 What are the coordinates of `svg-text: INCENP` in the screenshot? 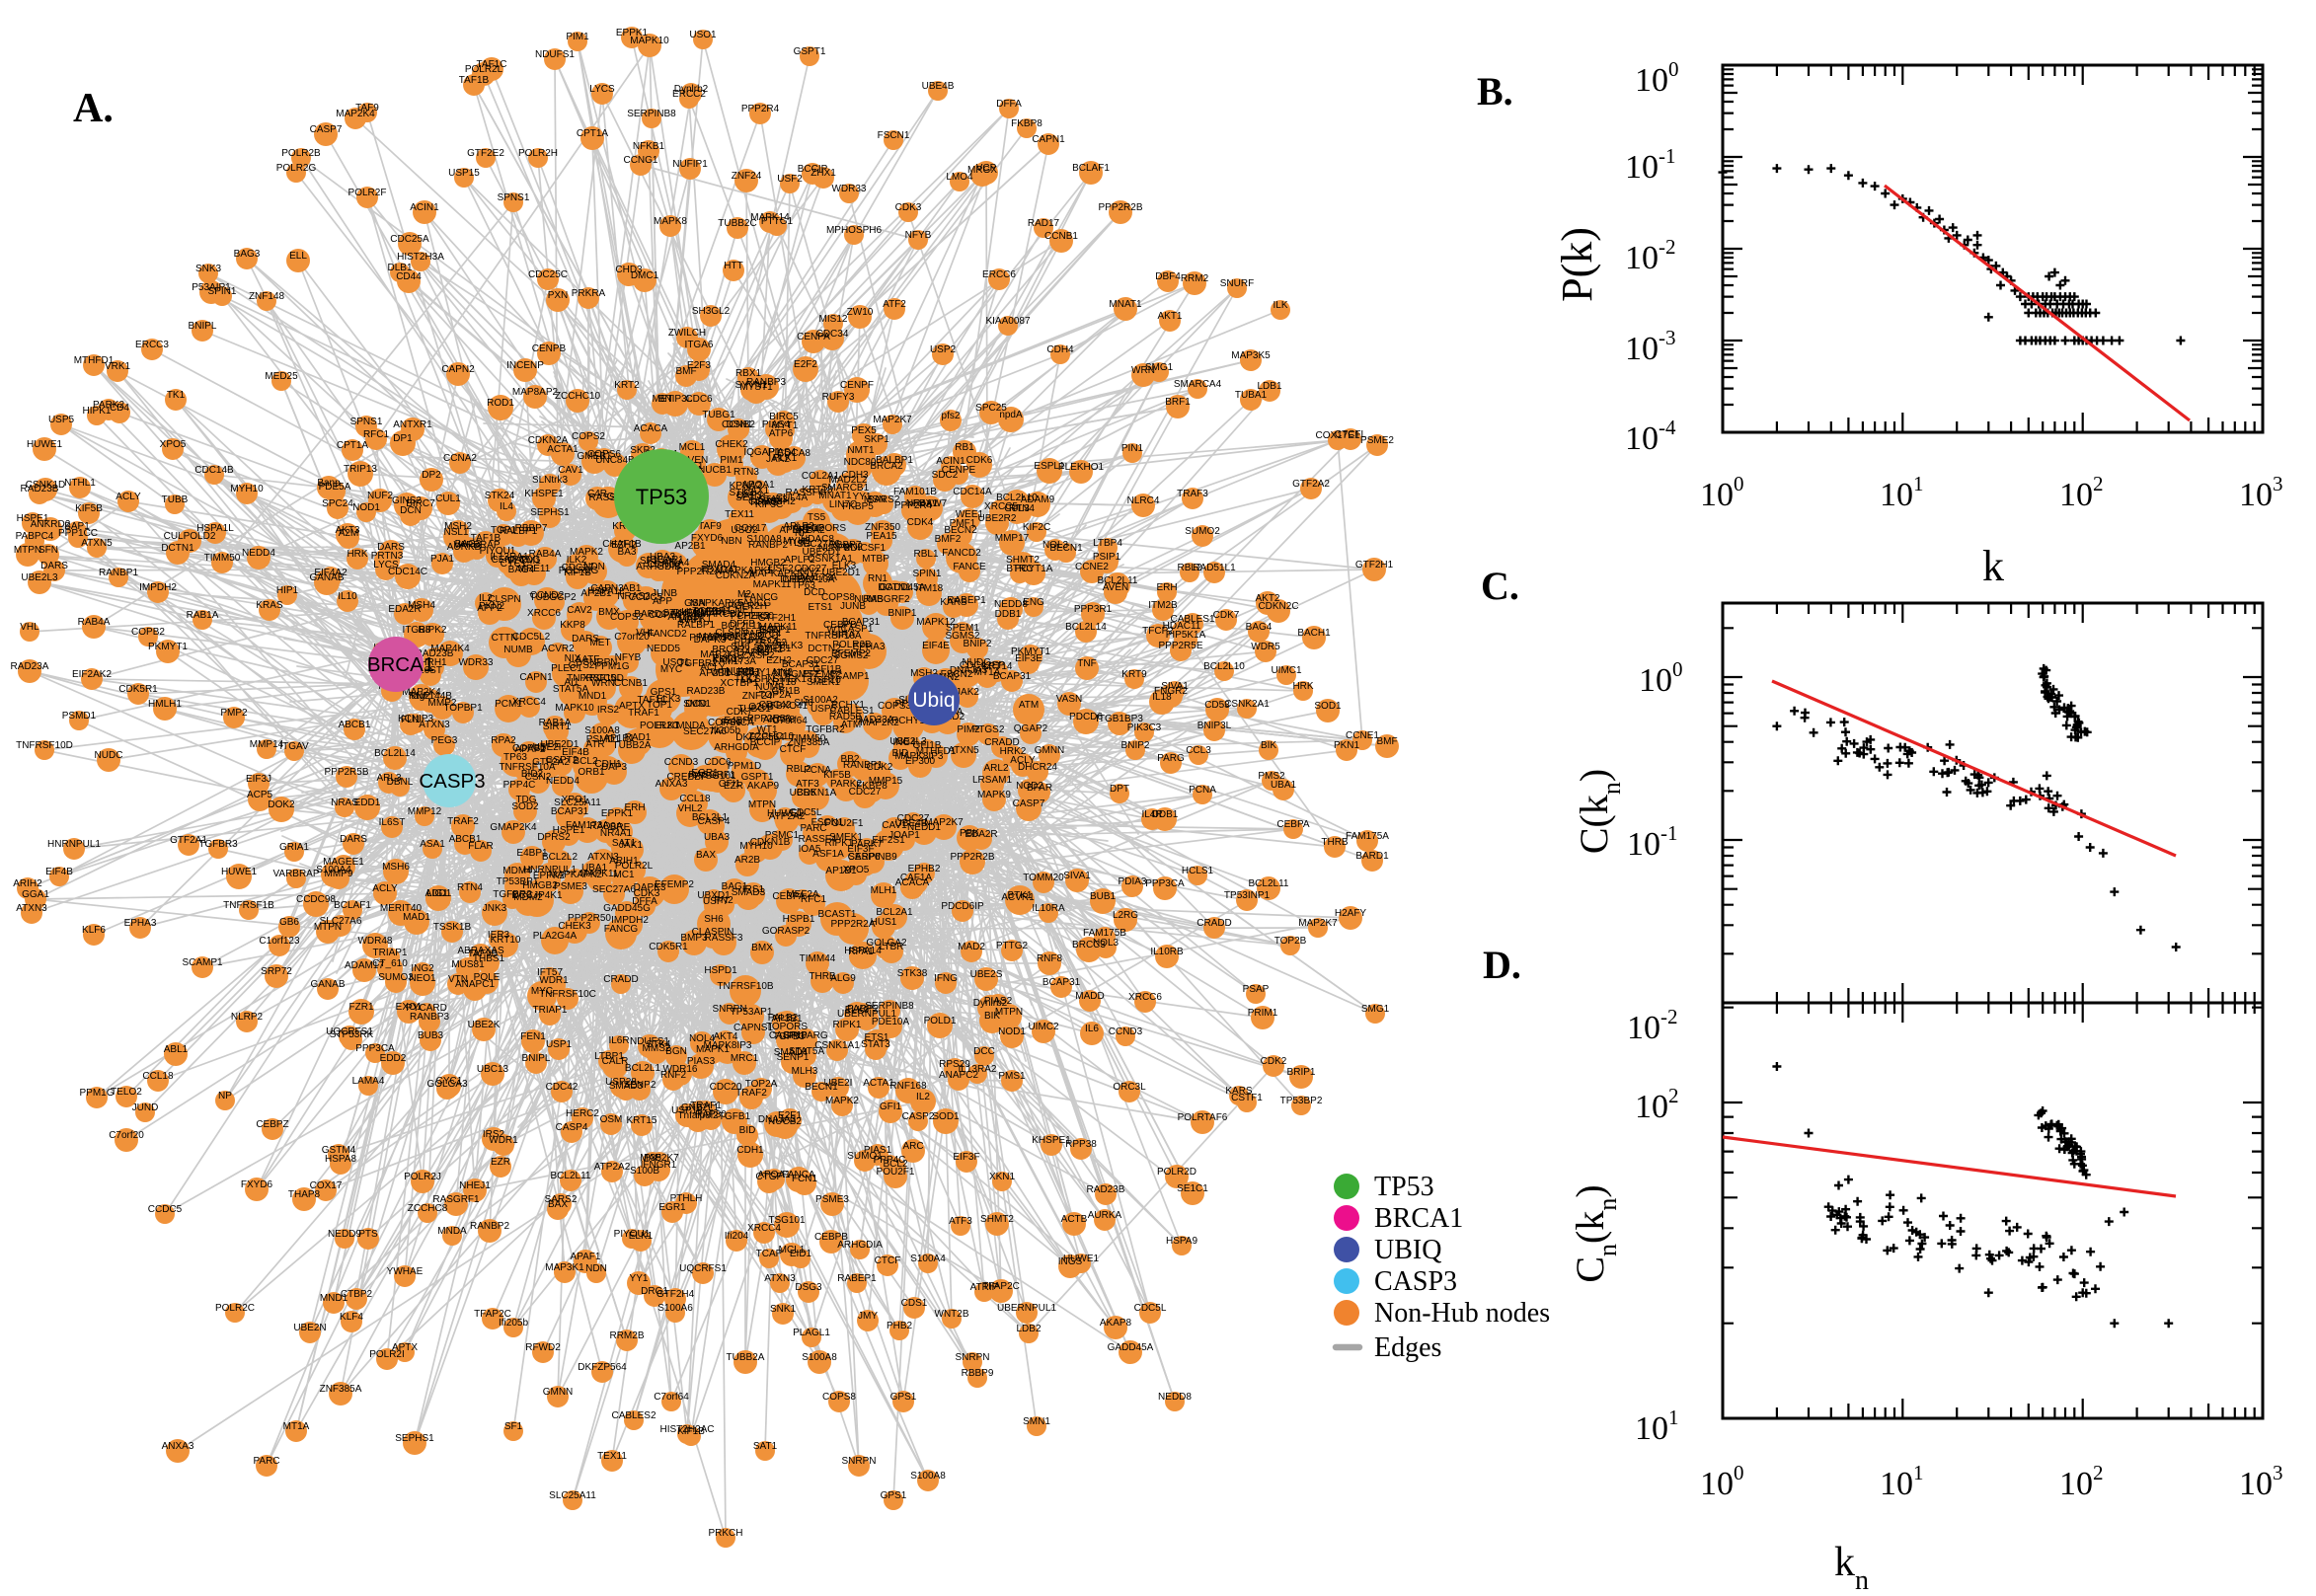 It's located at (525, 365).